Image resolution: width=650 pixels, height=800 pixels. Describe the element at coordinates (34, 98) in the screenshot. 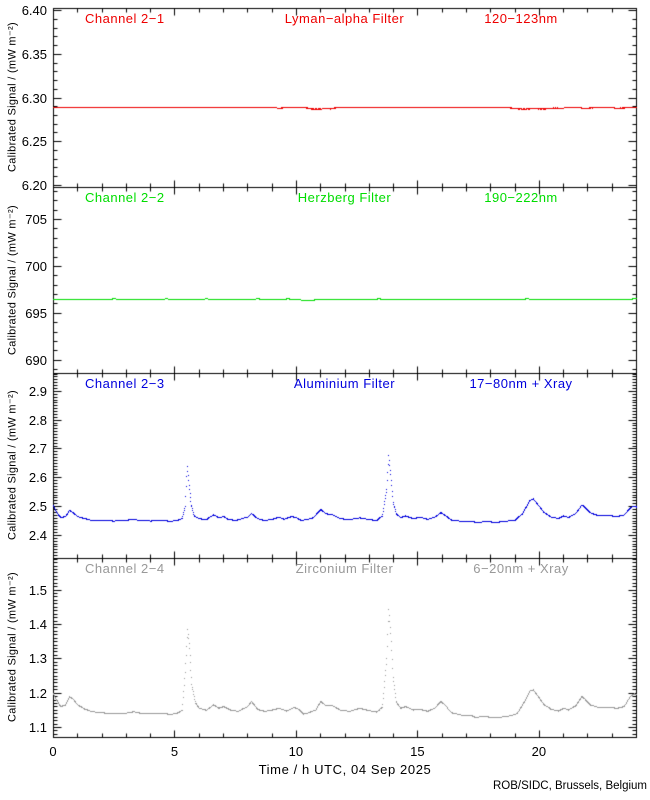

I see `y-tick-label: 6.30` at that location.